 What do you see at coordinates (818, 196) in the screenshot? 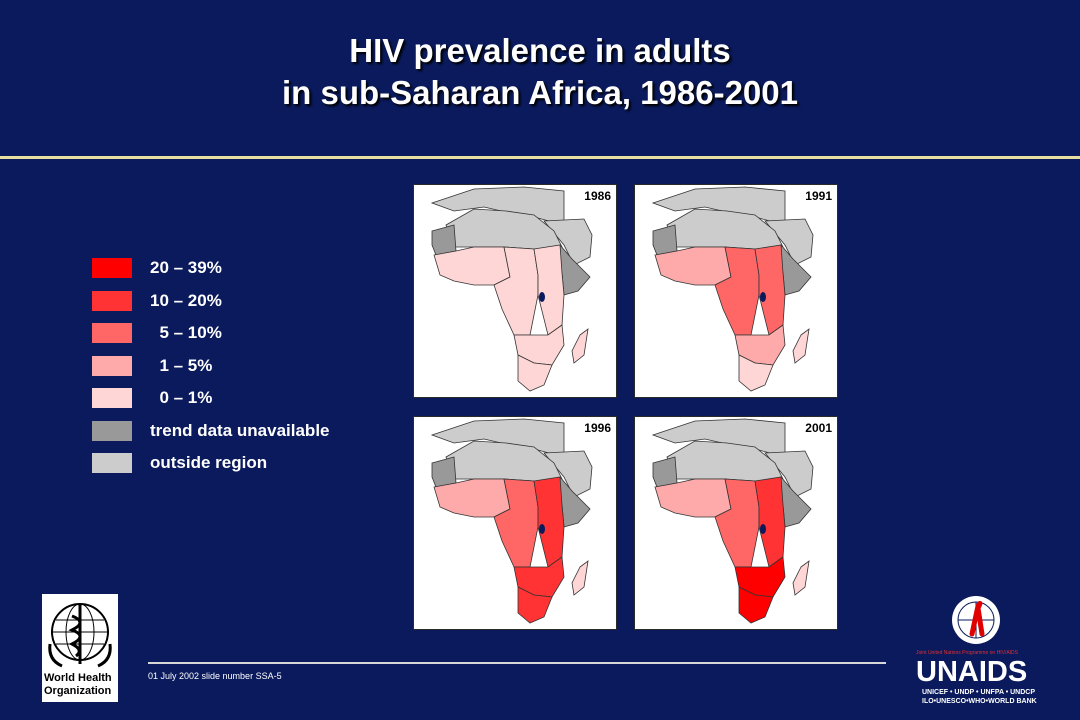
I see `map-year-label: 1991` at bounding box center [818, 196].